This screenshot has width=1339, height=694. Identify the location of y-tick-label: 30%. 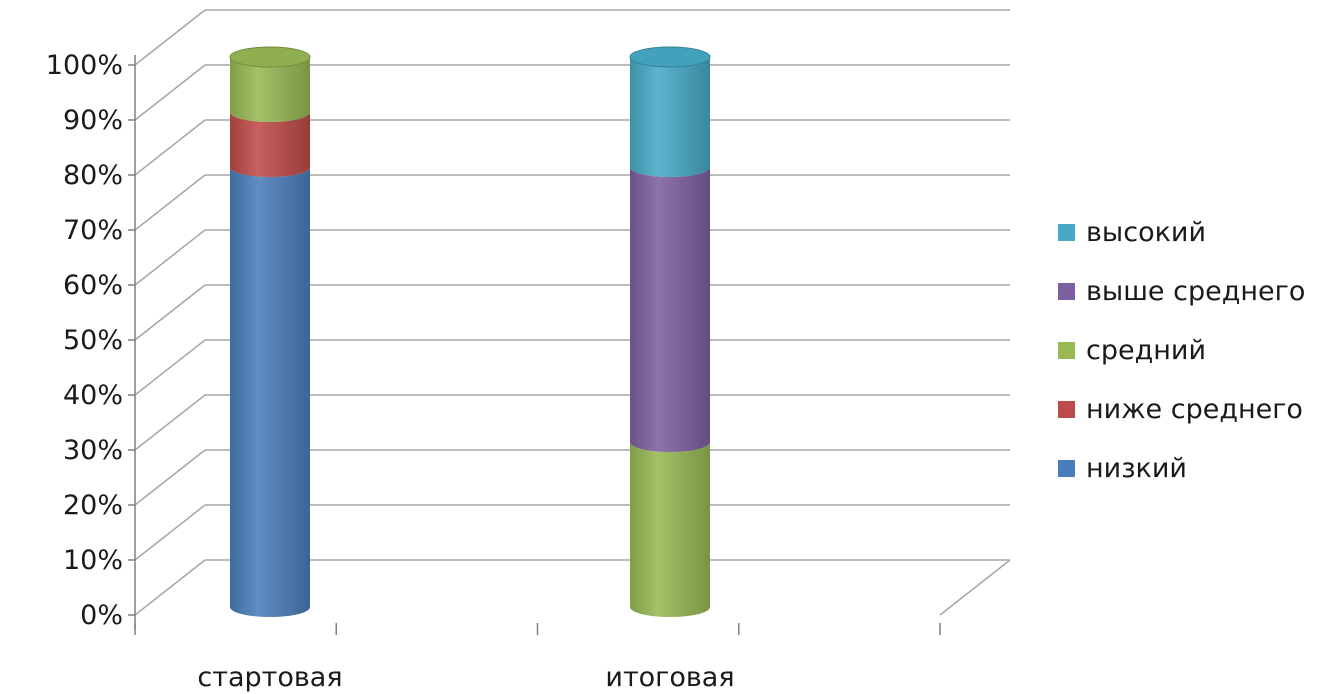
(93, 450).